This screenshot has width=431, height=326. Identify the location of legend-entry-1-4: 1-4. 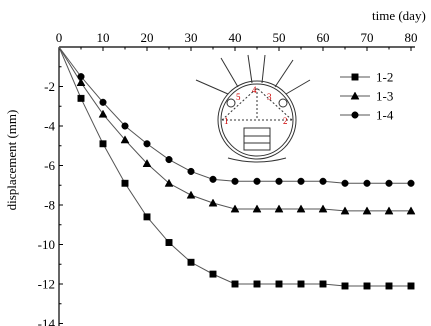
(367, 115).